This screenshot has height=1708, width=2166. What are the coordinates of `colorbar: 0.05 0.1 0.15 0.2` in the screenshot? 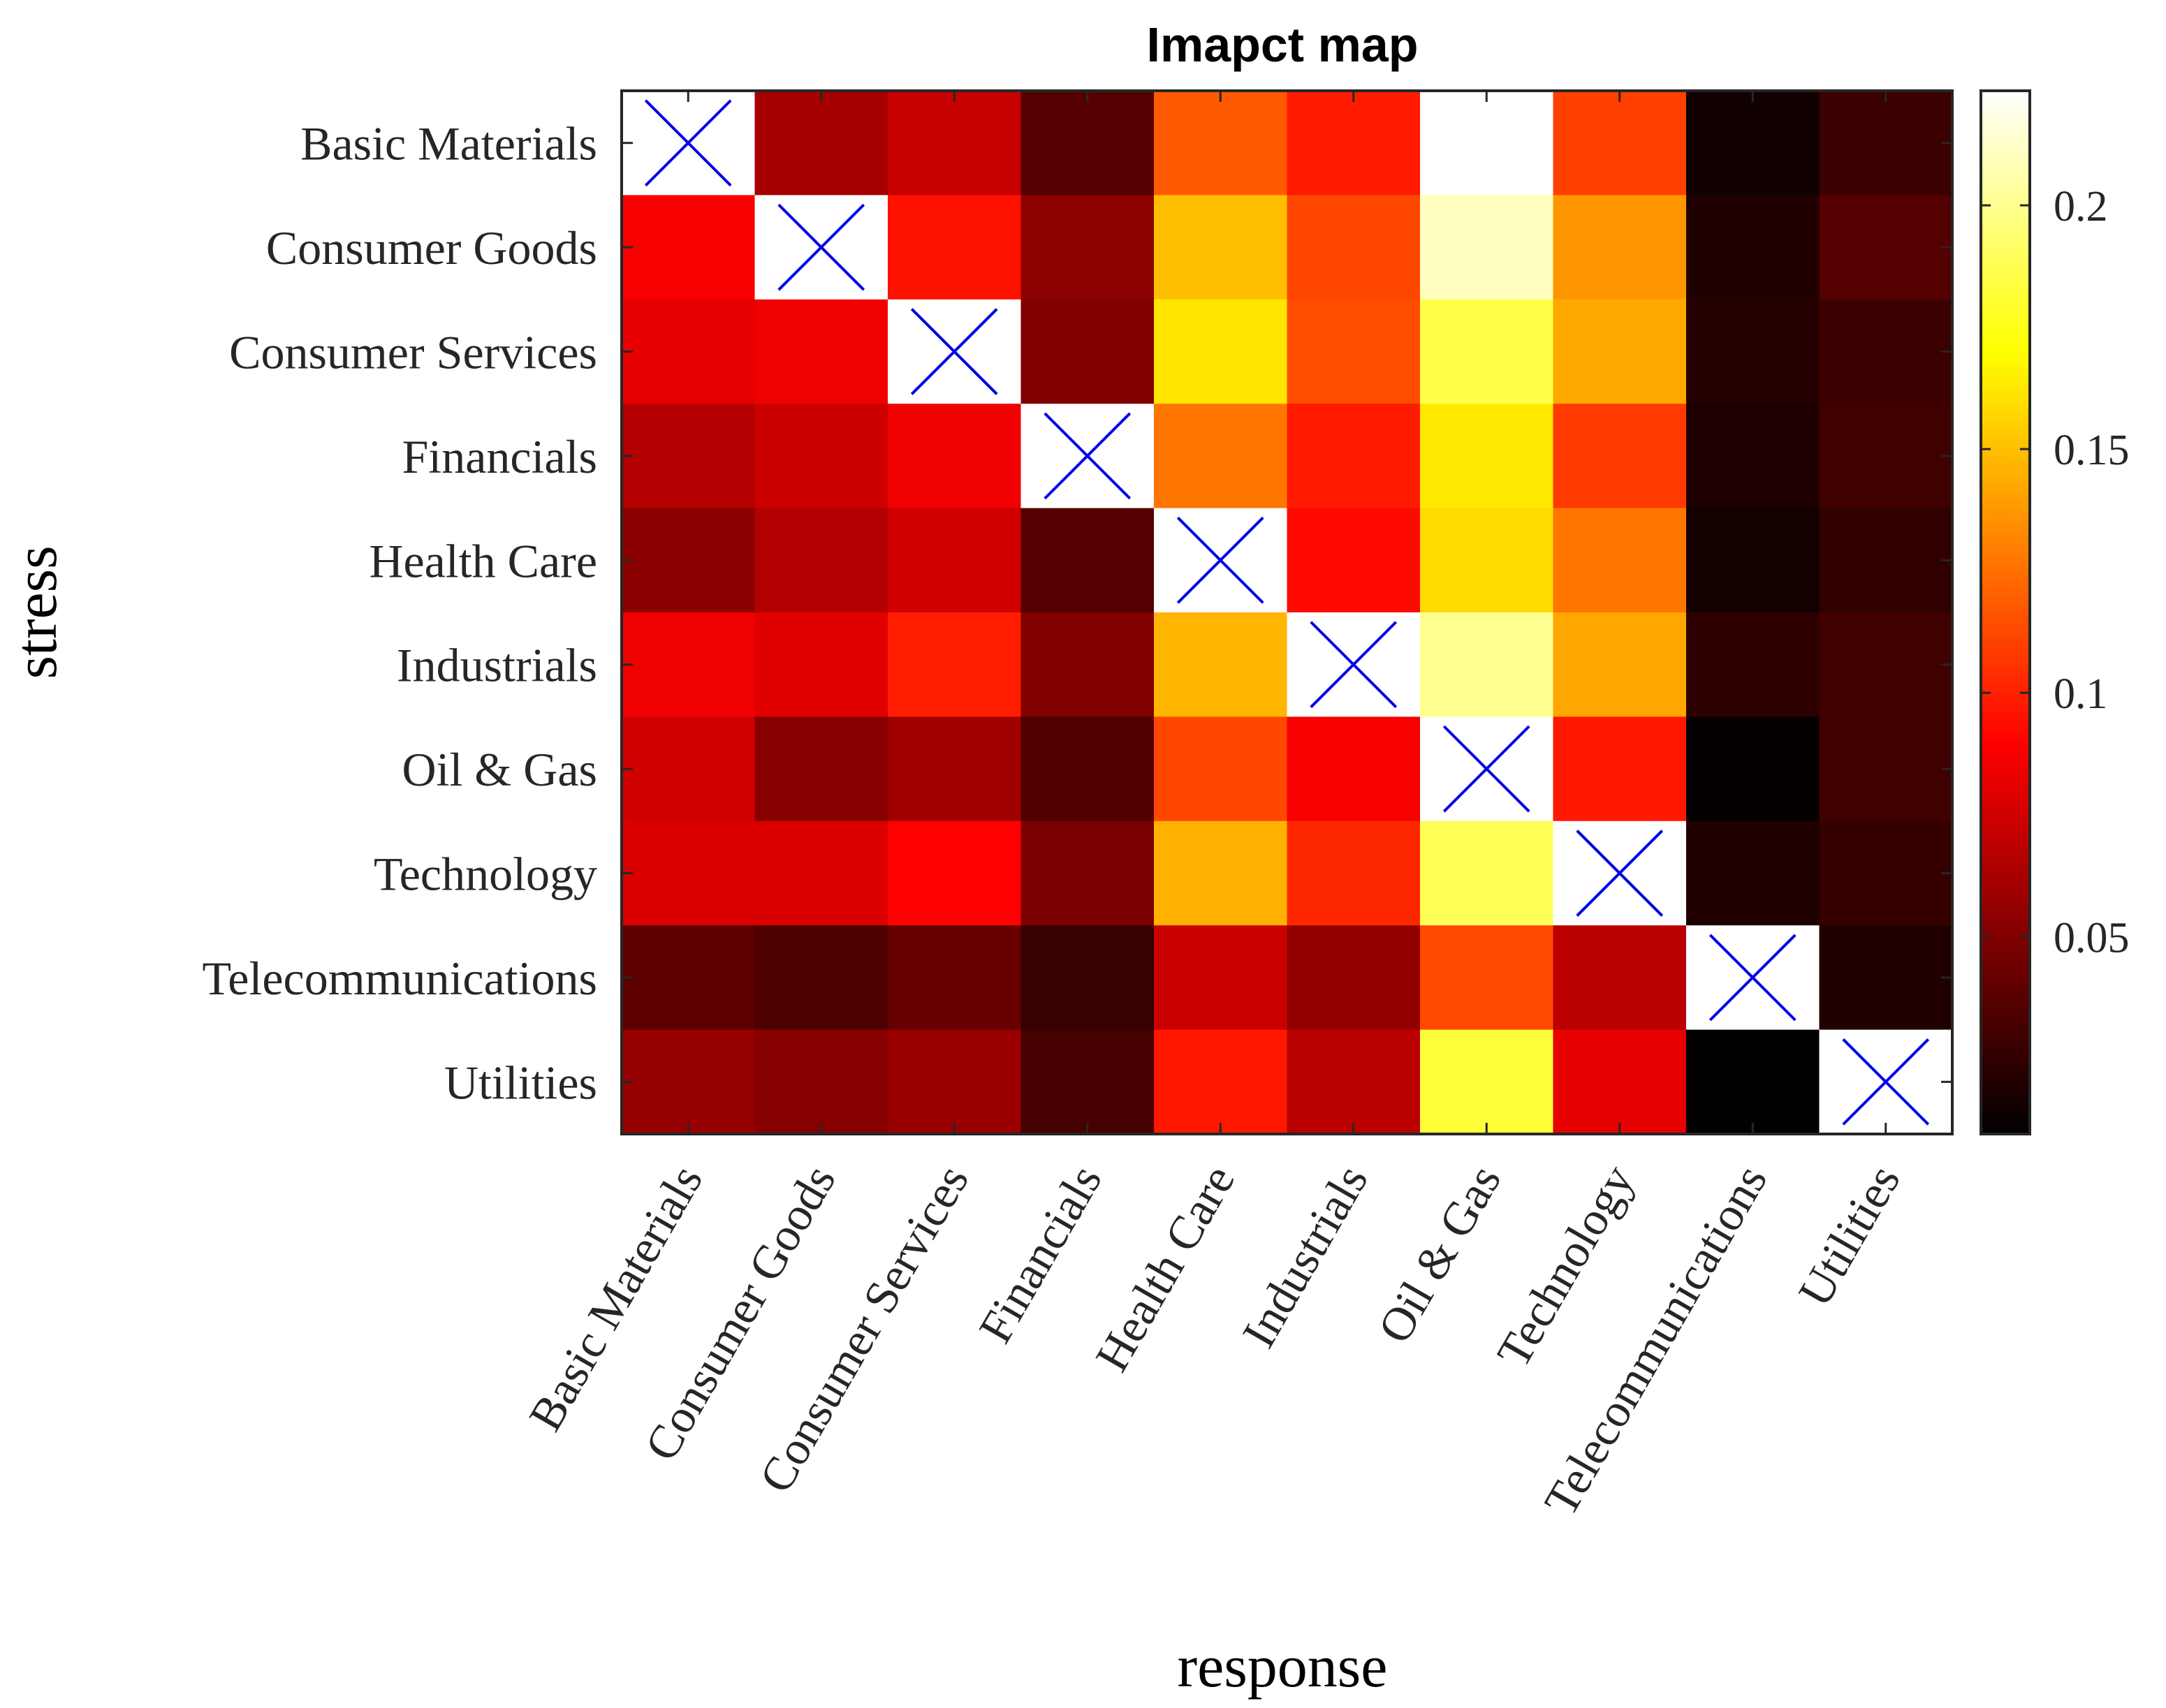 It's located at (2055, 612).